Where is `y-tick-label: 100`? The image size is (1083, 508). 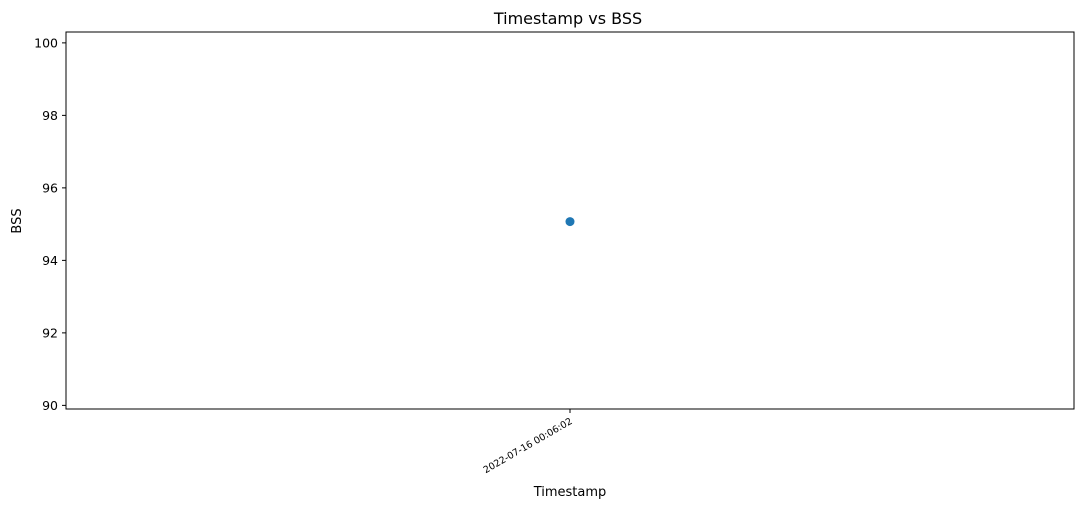
y-tick-label: 100 is located at coordinates (46, 42).